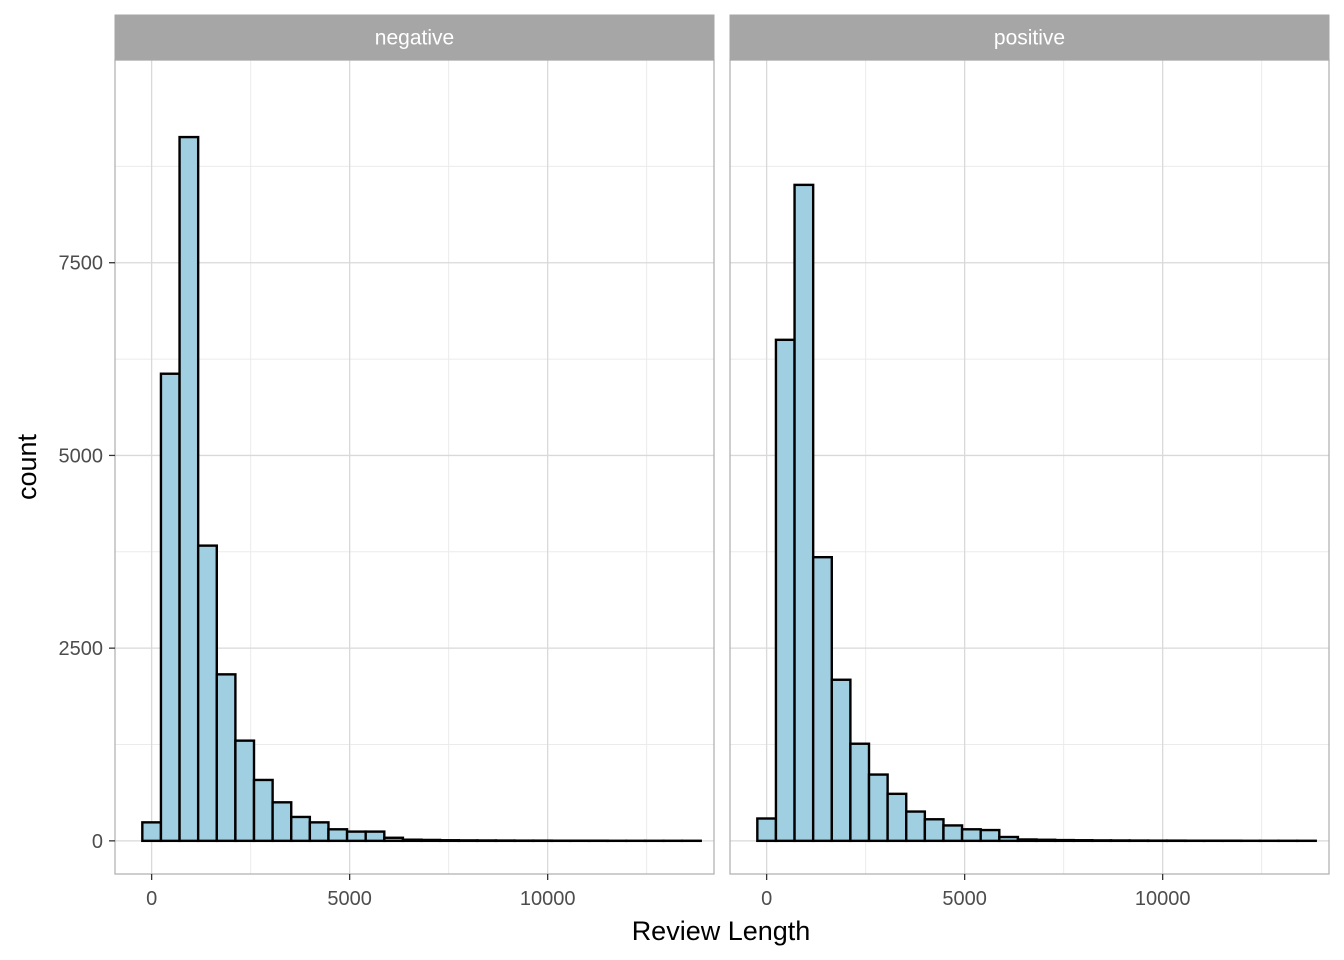  I want to click on x-axis-title: Review Length, so click(721, 931).